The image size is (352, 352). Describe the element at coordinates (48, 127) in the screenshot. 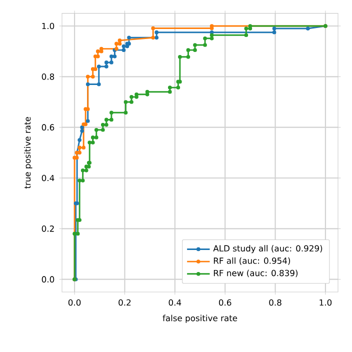

I see `y-tick-label: 0.6` at that location.